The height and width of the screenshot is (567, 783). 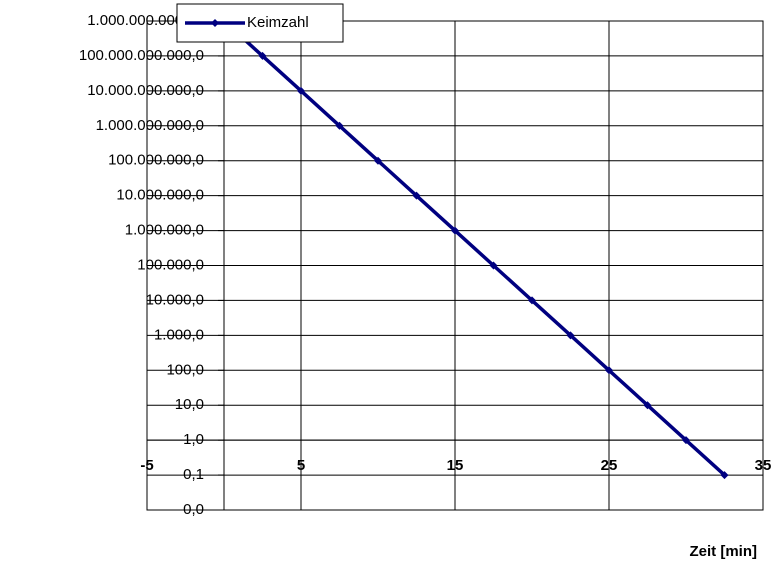 I want to click on x-tick-label: 25, so click(x=609, y=465).